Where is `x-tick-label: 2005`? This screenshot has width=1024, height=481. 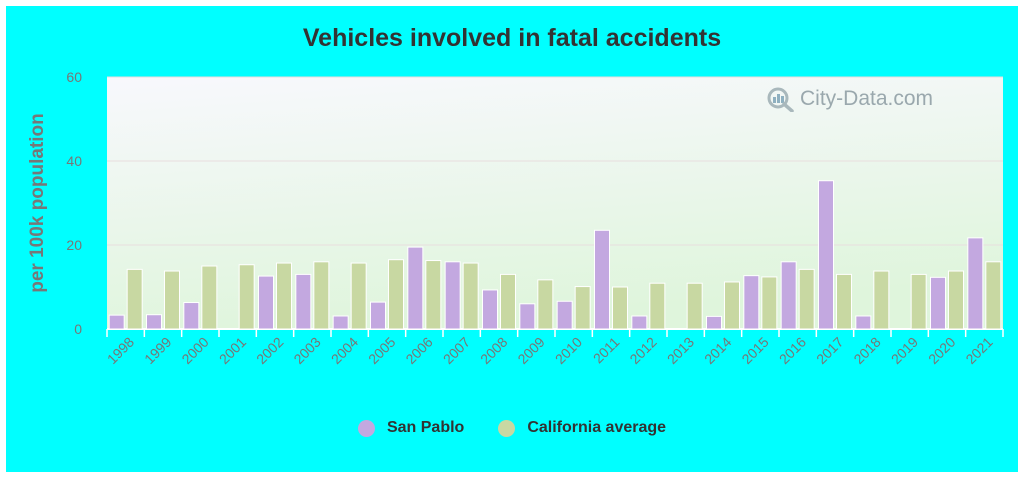 x-tick-label: 2005 is located at coordinates (381, 350).